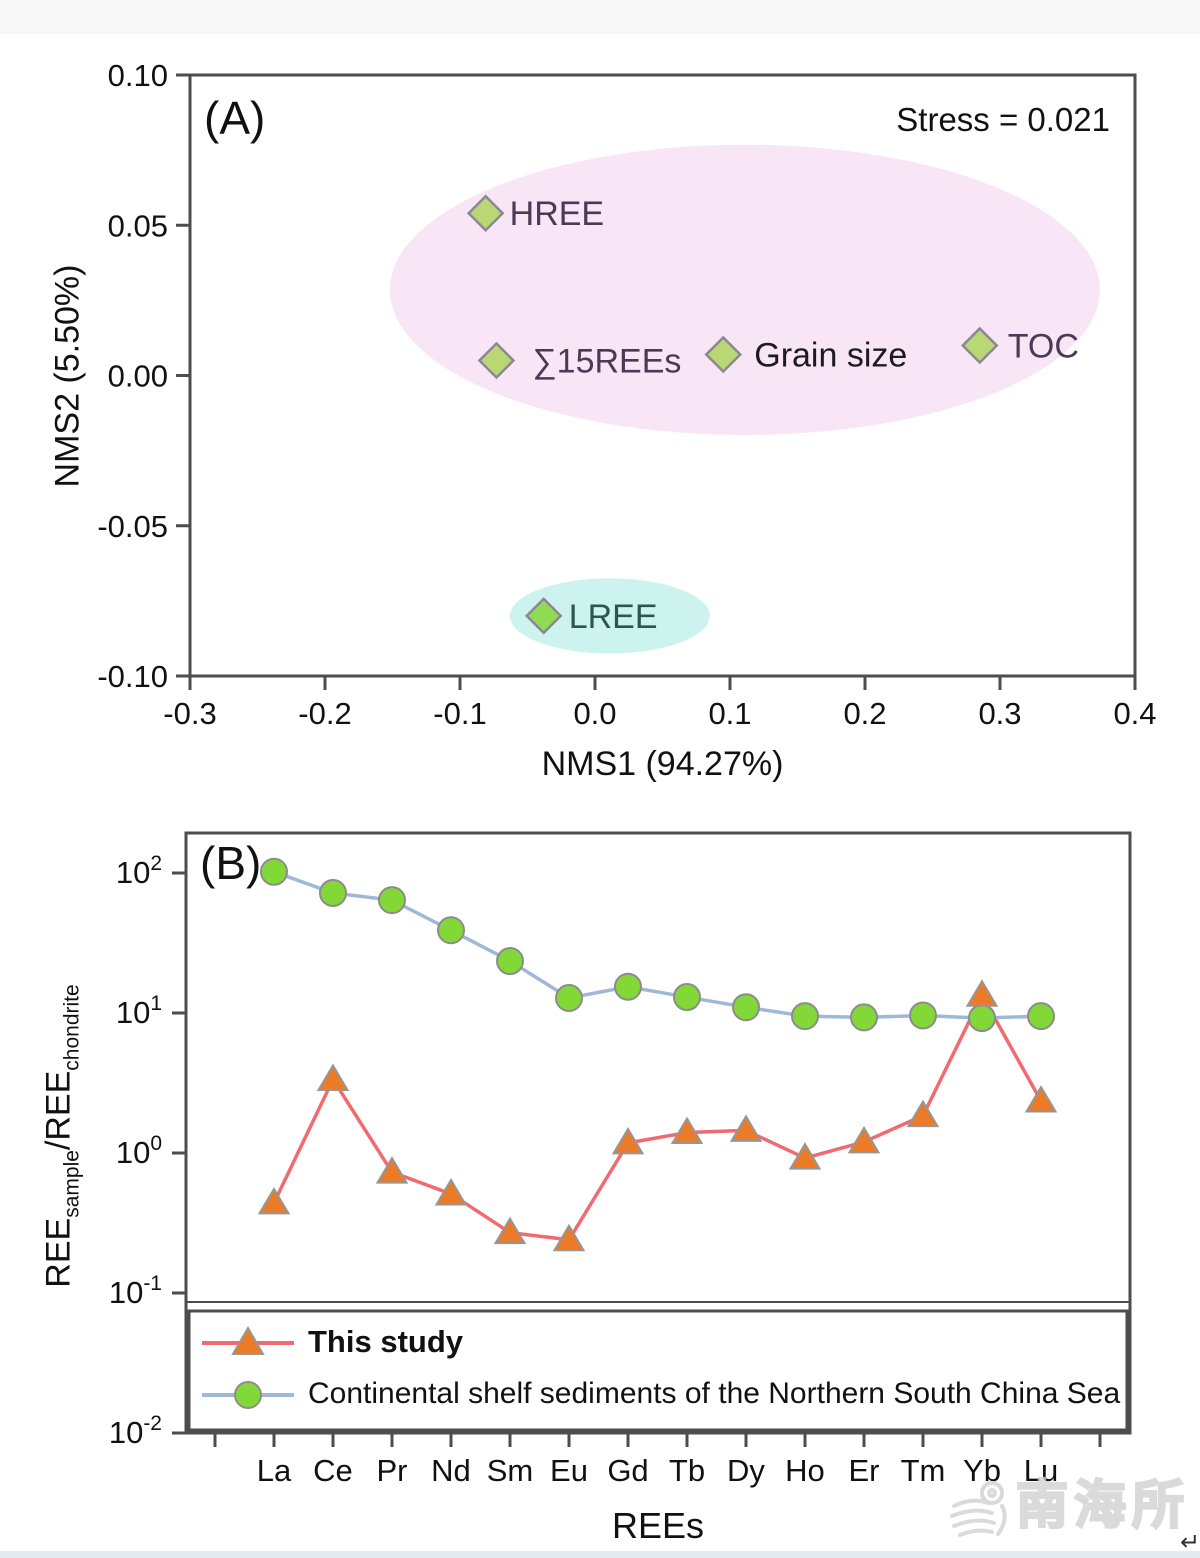 This screenshot has width=1200, height=1558. What do you see at coordinates (58, 1110) in the screenshot?
I see `y-axis-title-text: /REE` at bounding box center [58, 1110].